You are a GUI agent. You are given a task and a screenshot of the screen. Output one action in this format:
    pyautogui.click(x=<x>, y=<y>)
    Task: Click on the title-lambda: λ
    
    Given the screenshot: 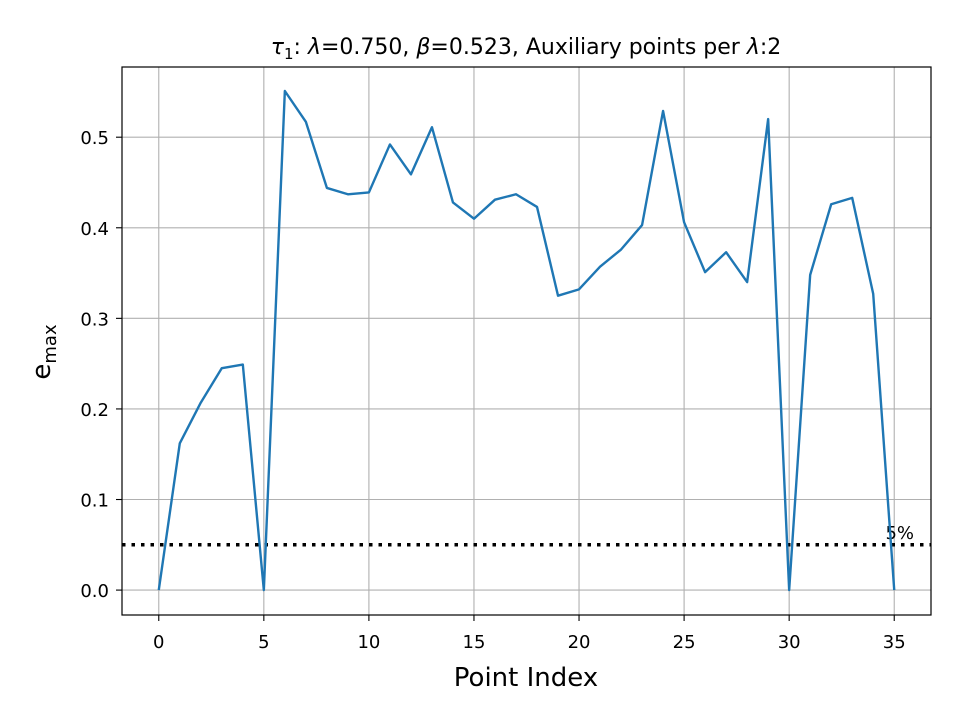 What is the action you would take?
    pyautogui.click(x=314, y=47)
    